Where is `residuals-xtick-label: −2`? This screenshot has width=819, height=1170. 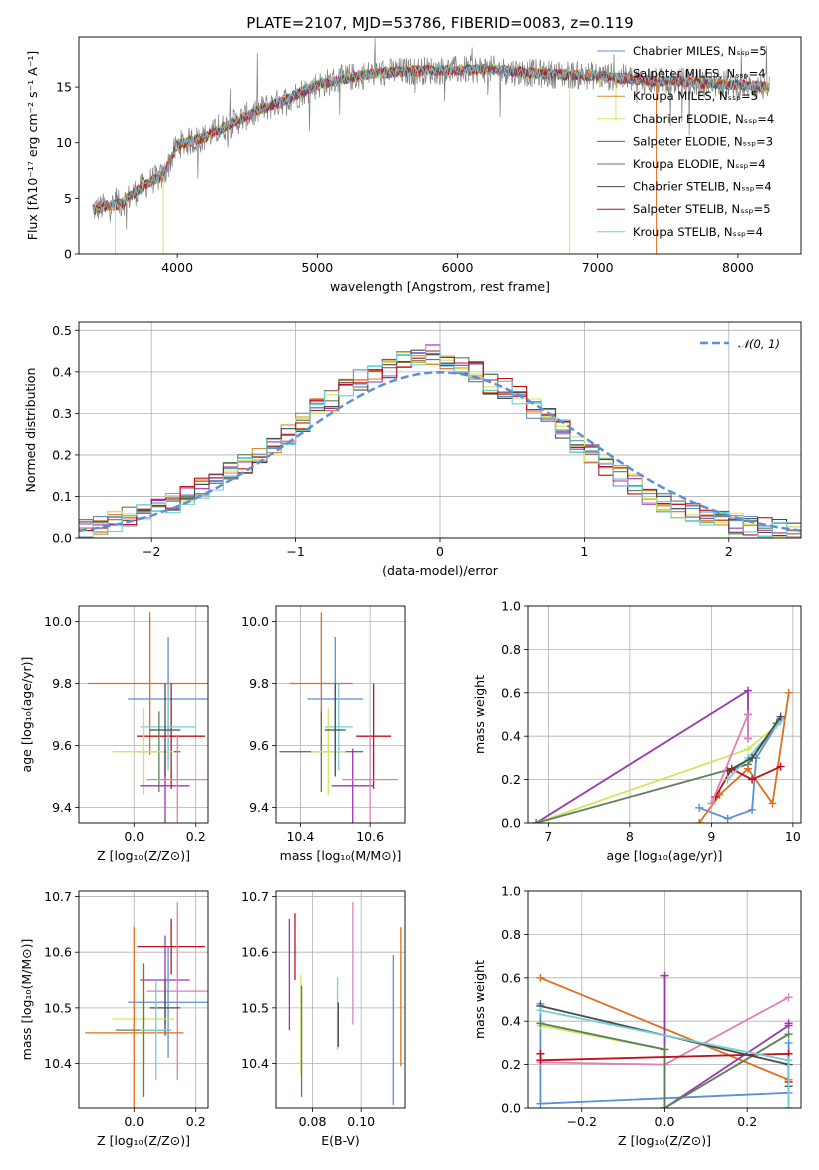 residuals-xtick-label: −2 is located at coordinates (151, 551).